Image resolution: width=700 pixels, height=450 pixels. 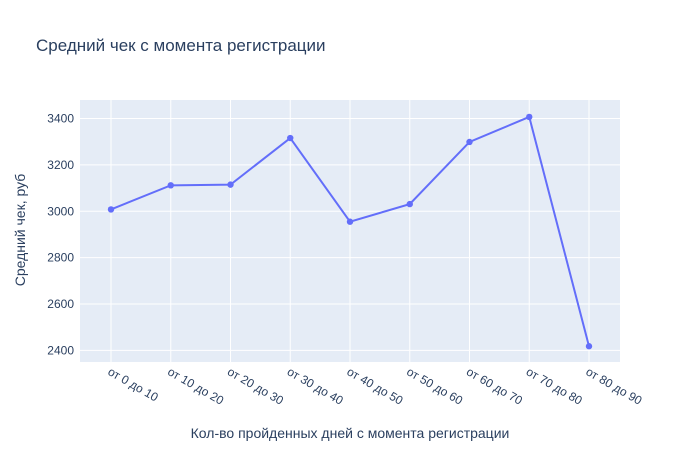 I want to click on x-tick-label: от 10 до 20, so click(x=195, y=385).